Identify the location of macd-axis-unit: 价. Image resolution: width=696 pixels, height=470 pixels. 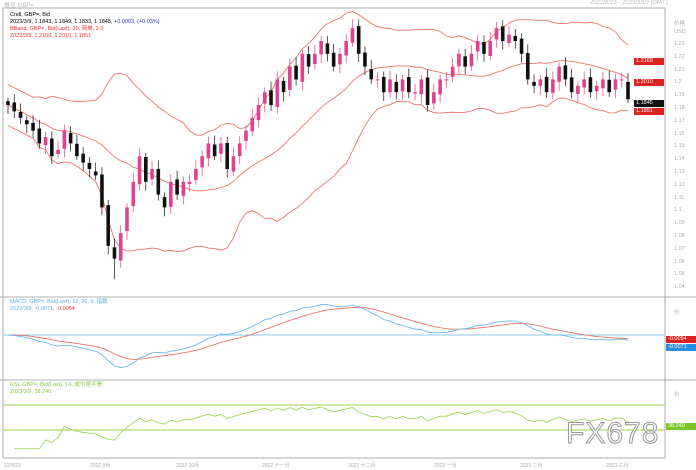
(677, 313).